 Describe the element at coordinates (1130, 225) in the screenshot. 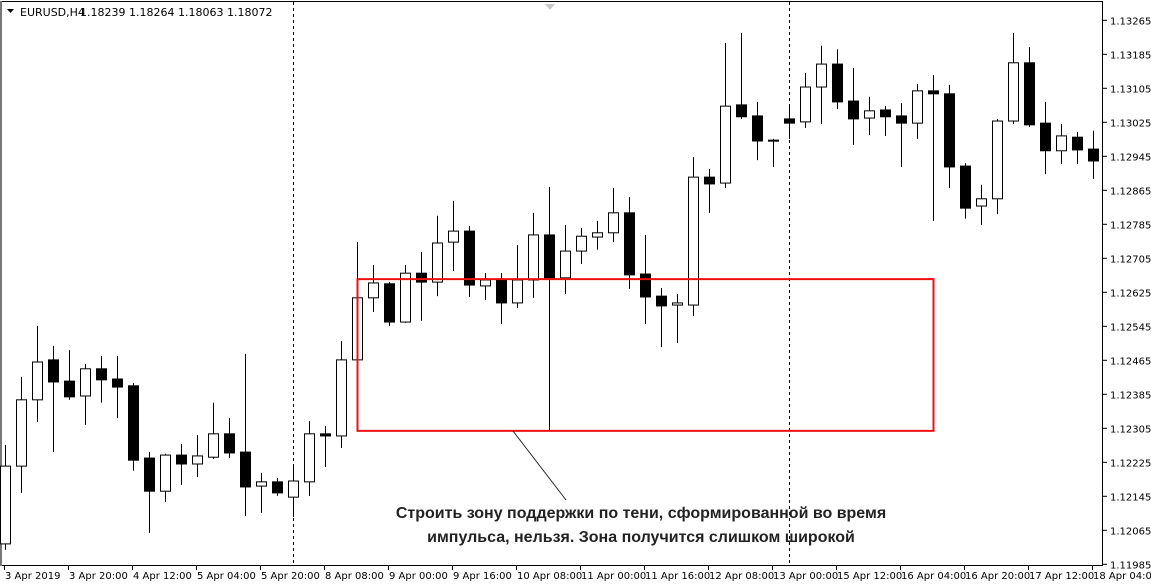

I see `price-tick-label: 1.12785` at that location.